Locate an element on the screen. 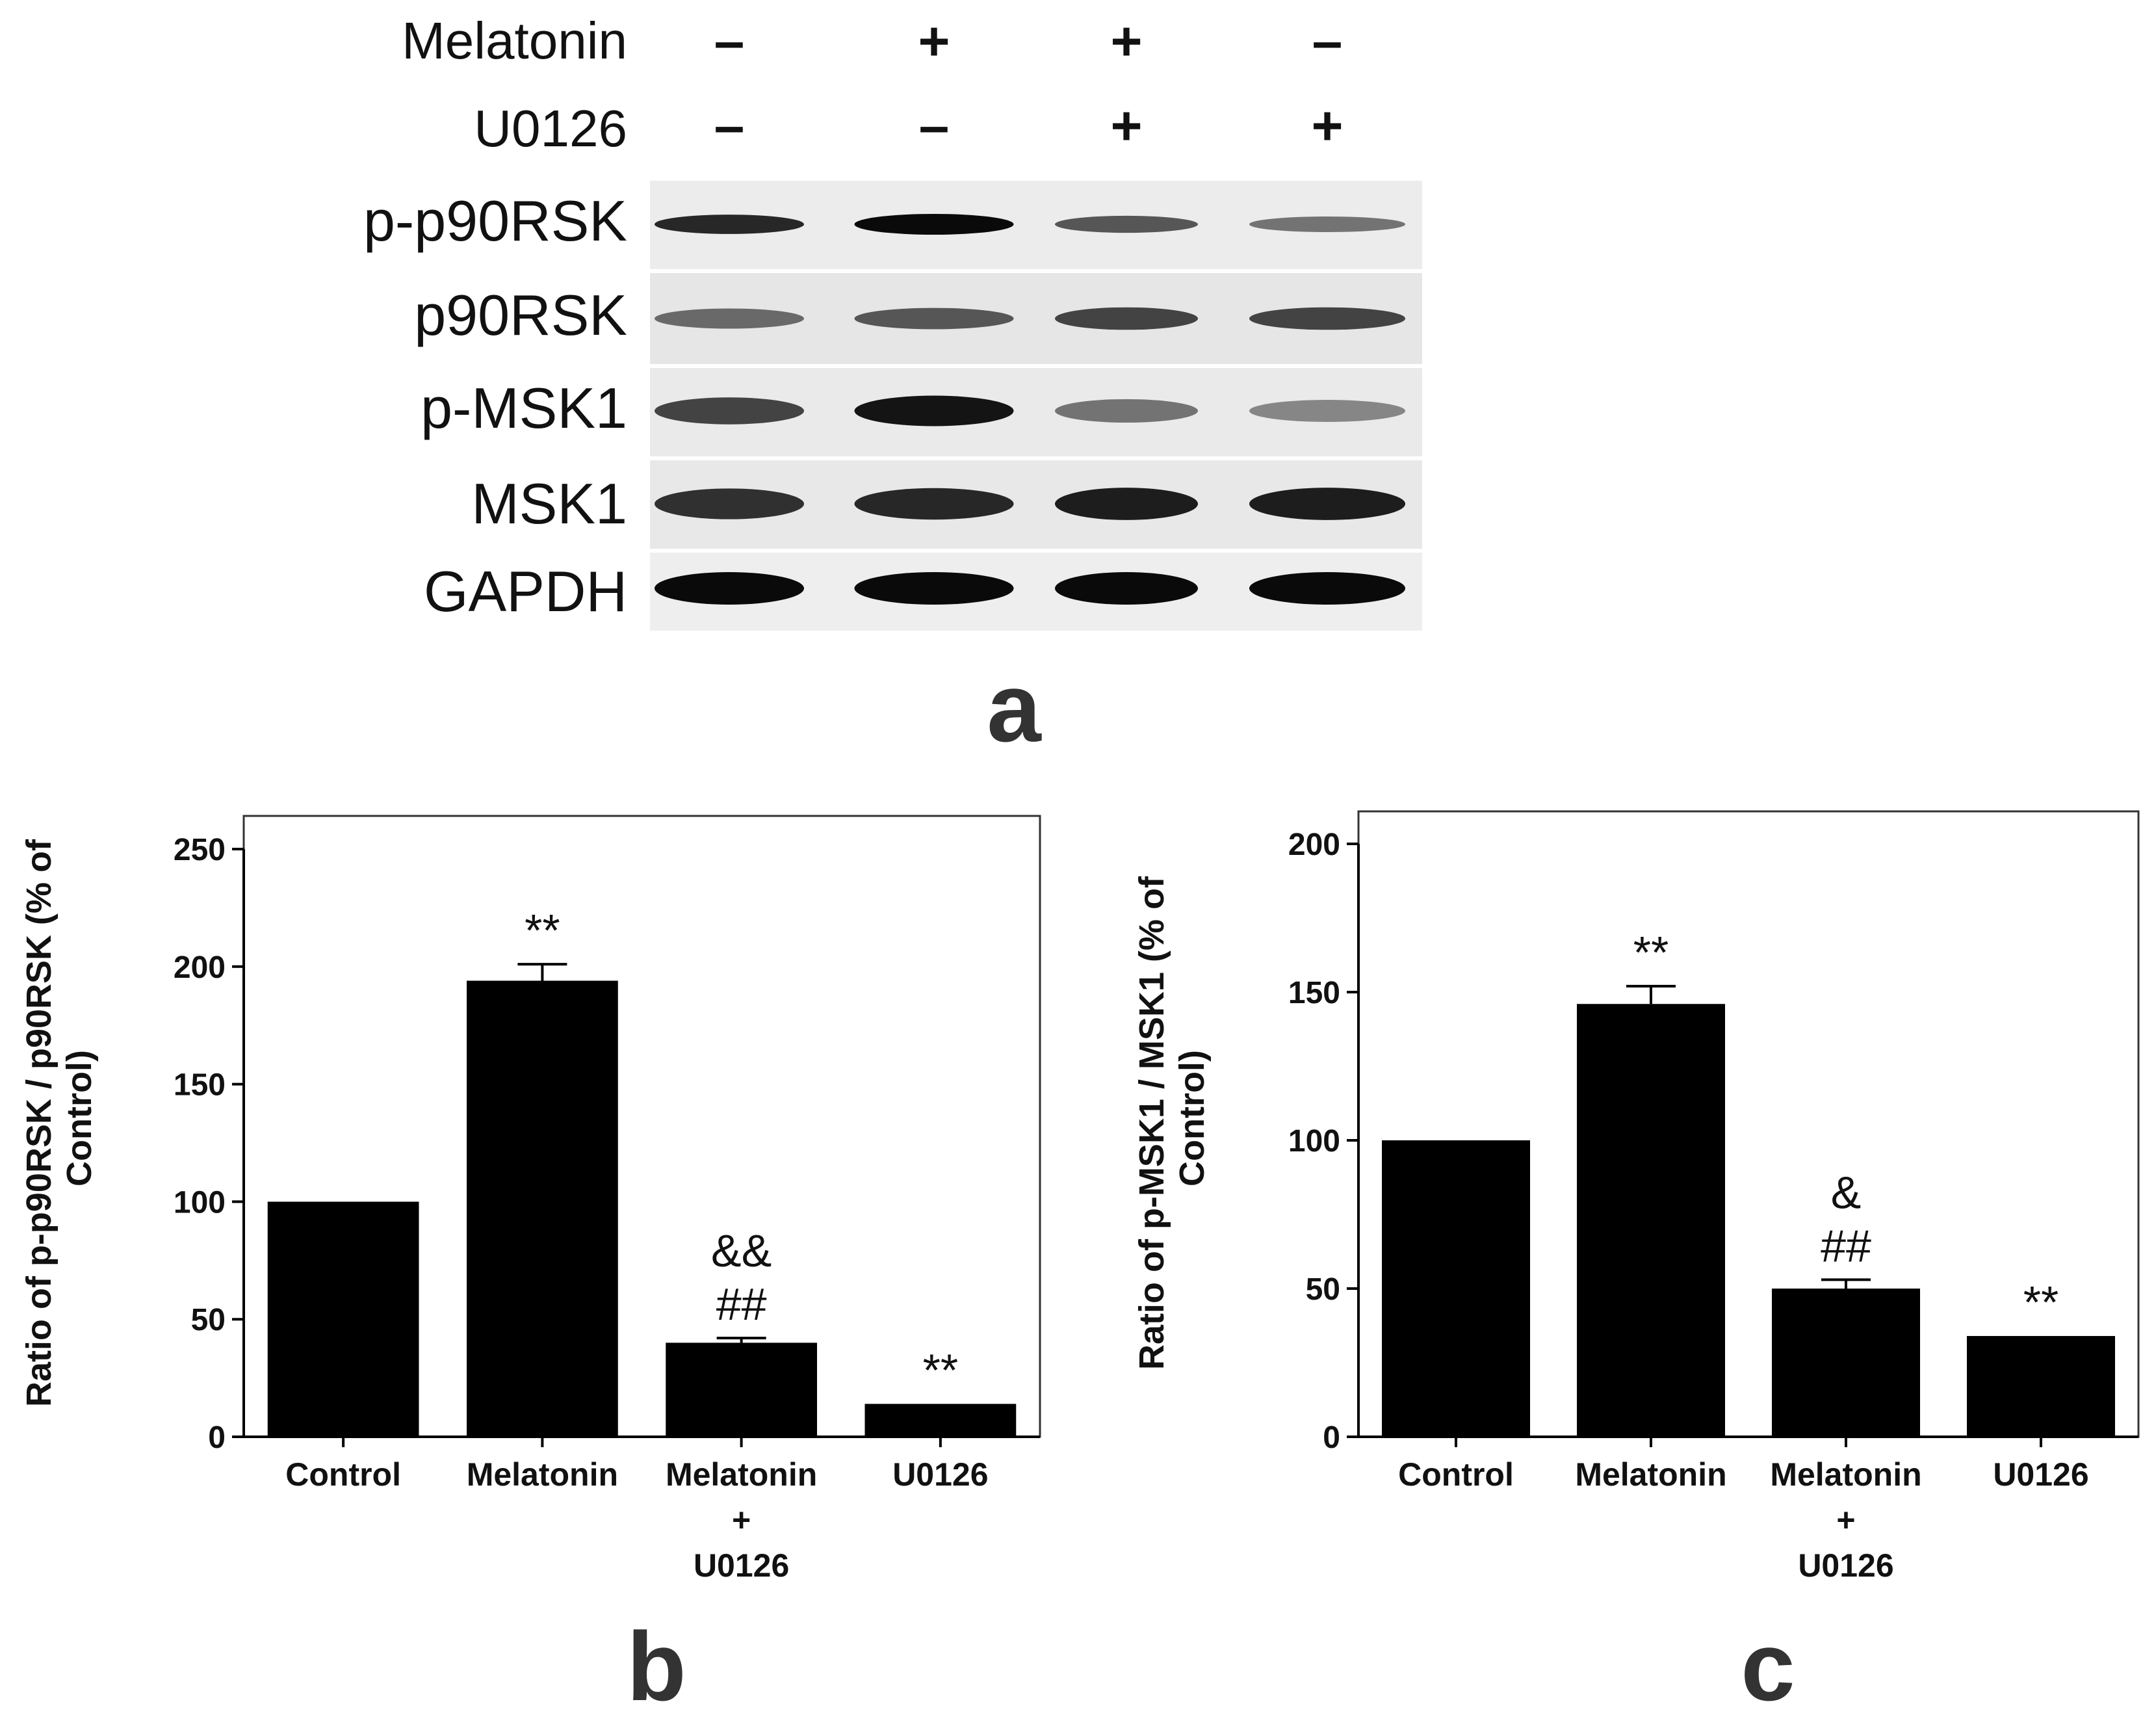 The height and width of the screenshot is (1717, 2156). y-axis-title: Ratio of p-MSK1 / MSK1 (% of Control) is located at coordinates (1172, 1118).